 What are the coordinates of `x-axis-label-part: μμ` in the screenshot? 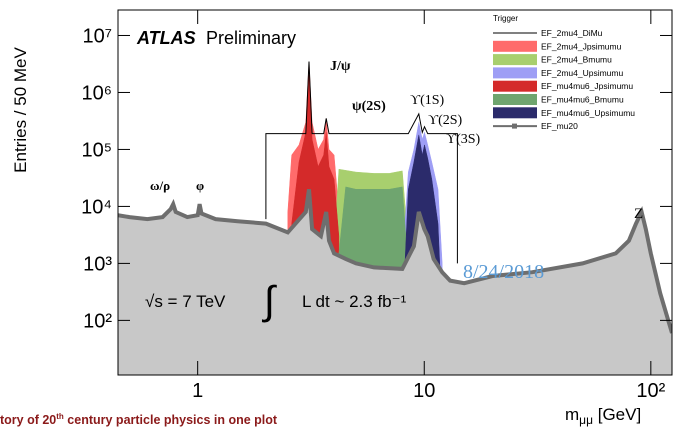 It's located at (586, 420).